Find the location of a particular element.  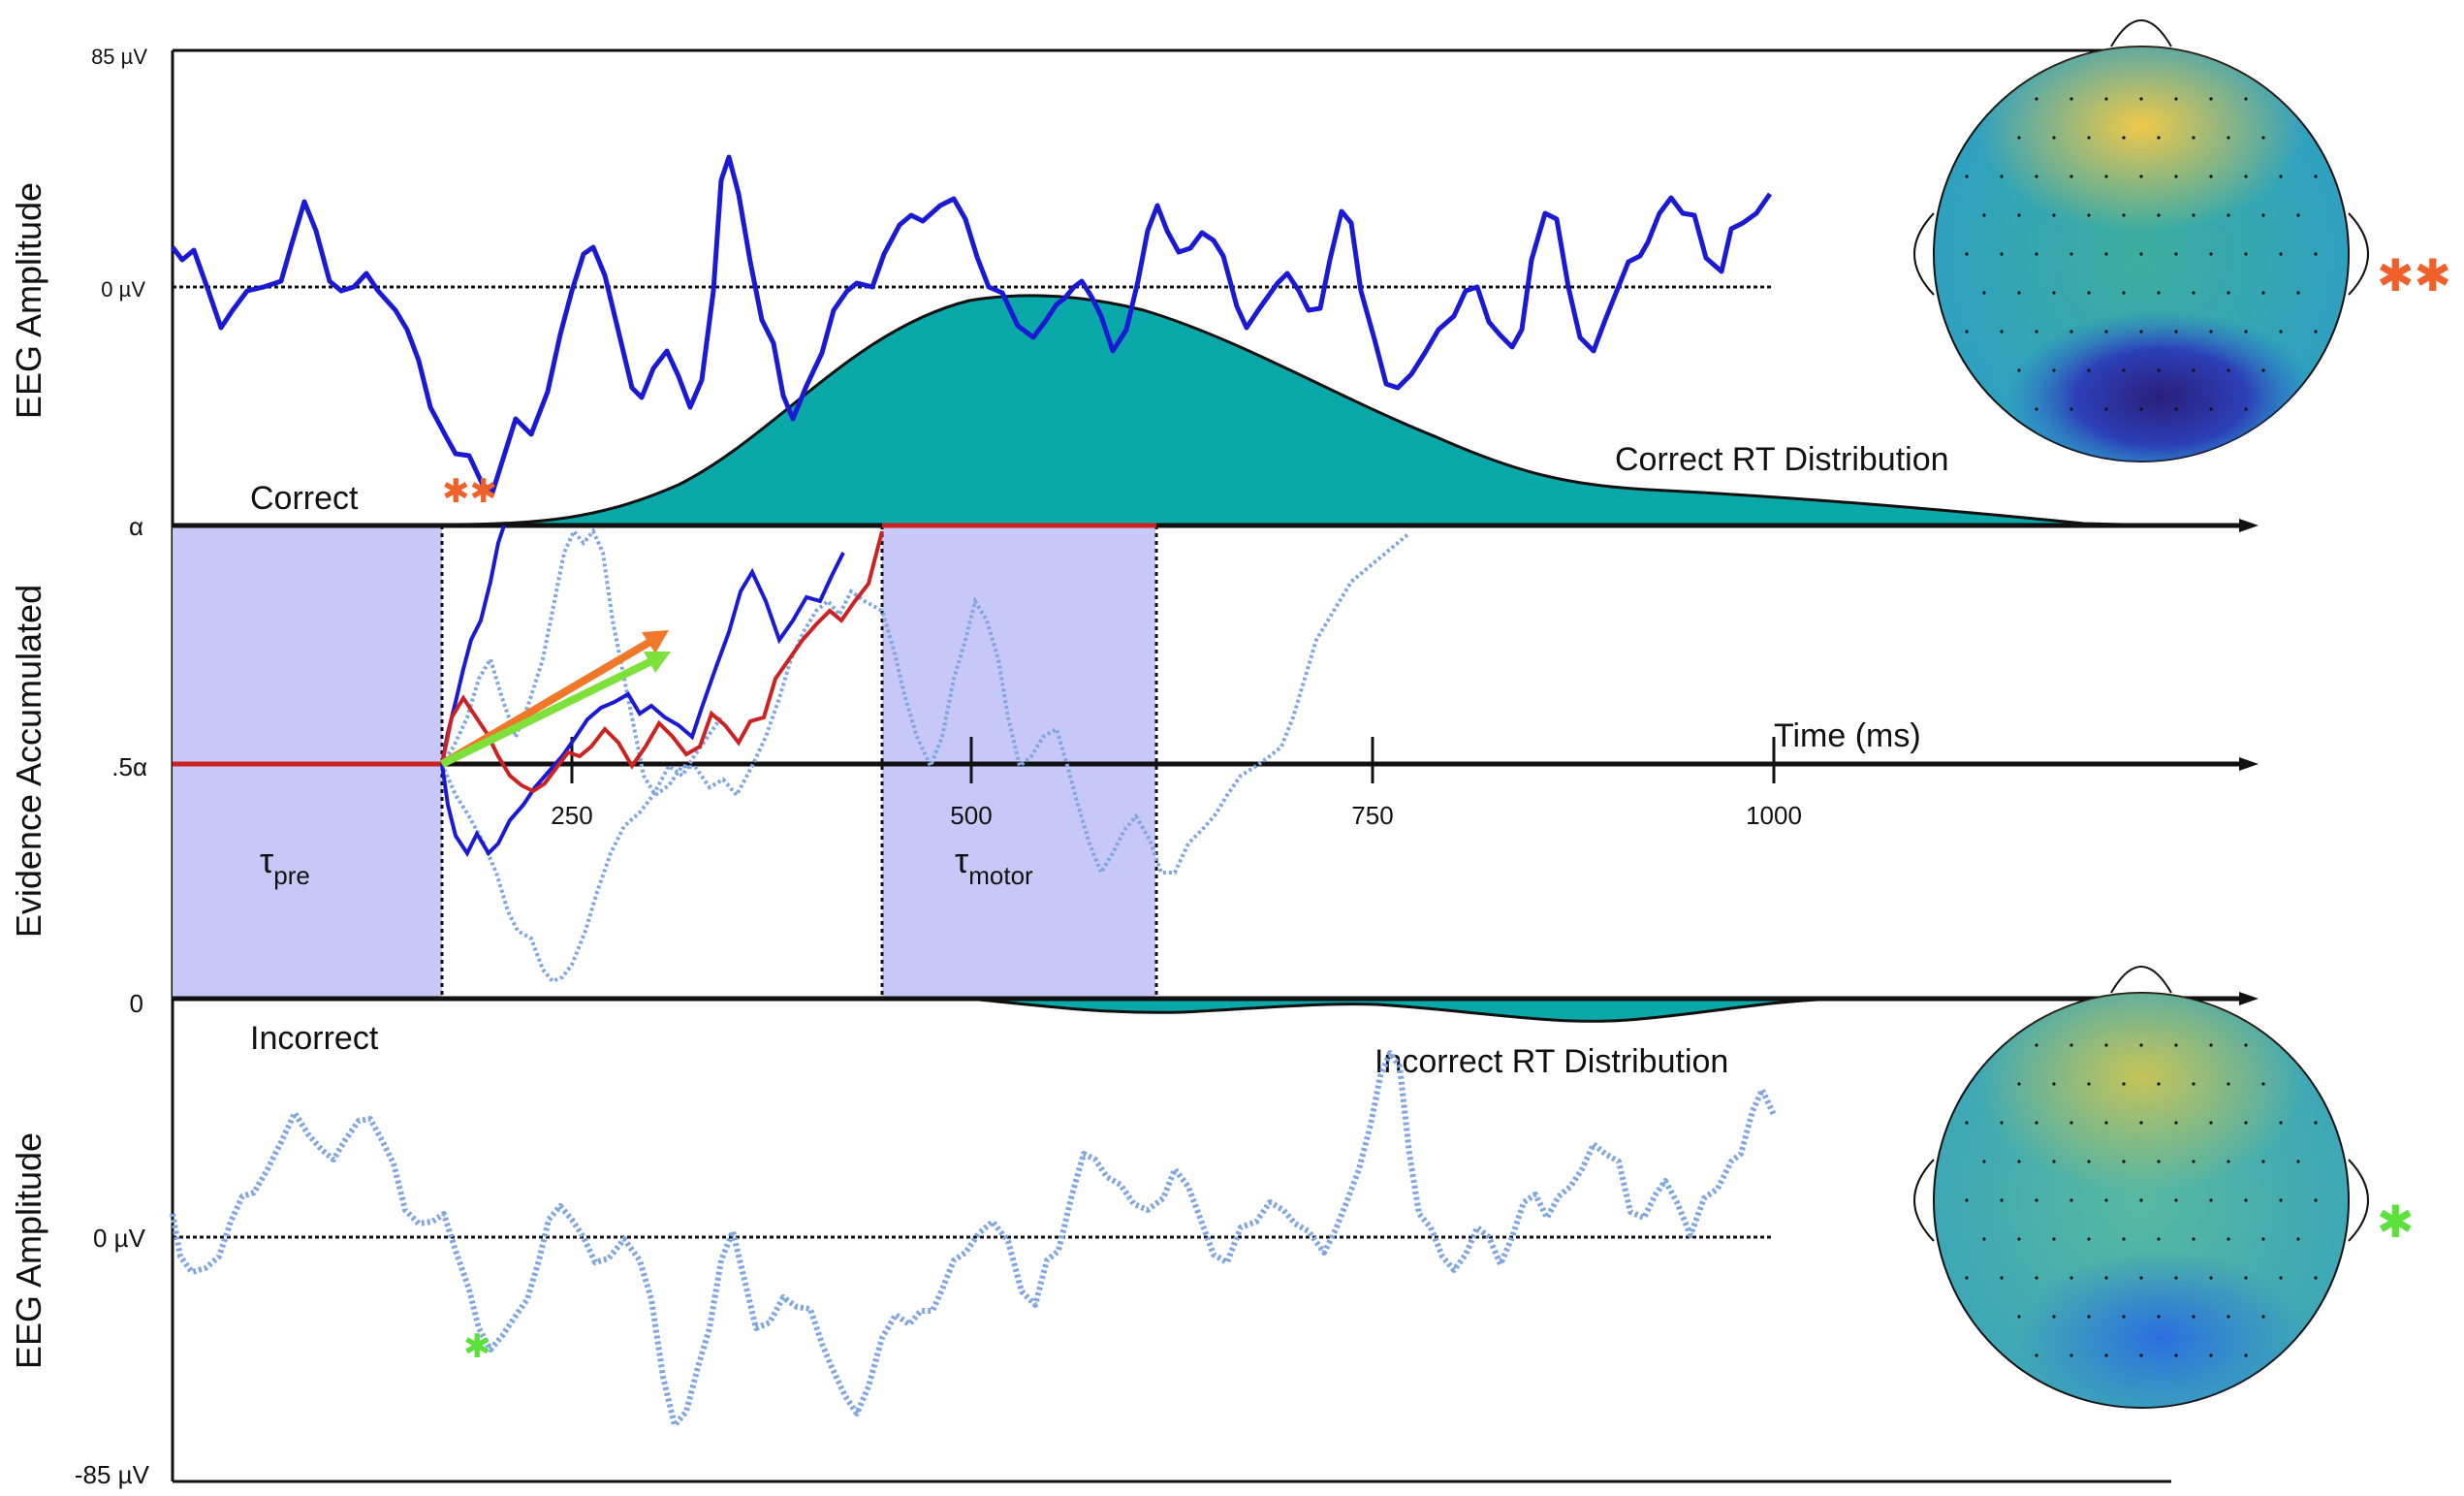

tick-label-1000: 1000 is located at coordinates (1774, 816).